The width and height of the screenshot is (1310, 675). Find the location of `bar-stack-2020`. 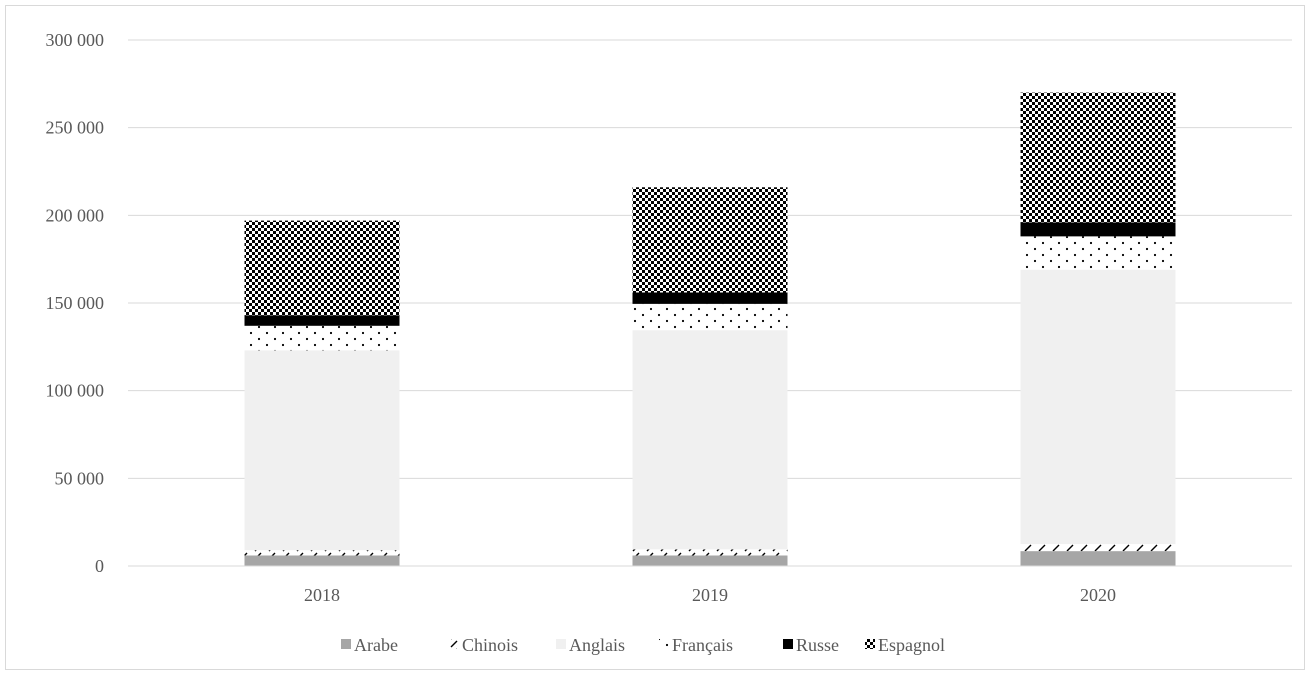

bar-stack-2020 is located at coordinates (1098, 329).